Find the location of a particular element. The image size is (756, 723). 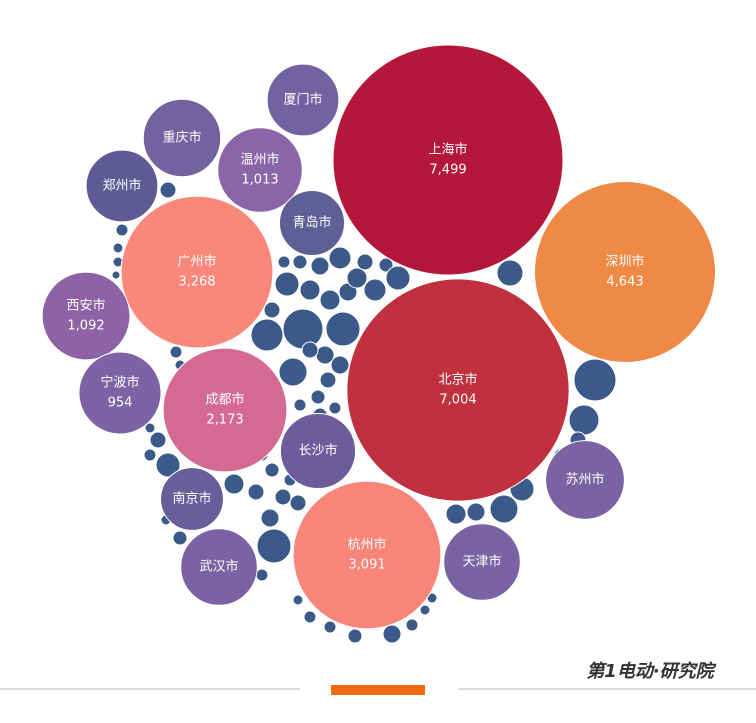

value-label: 3,091 is located at coordinates (366, 565).